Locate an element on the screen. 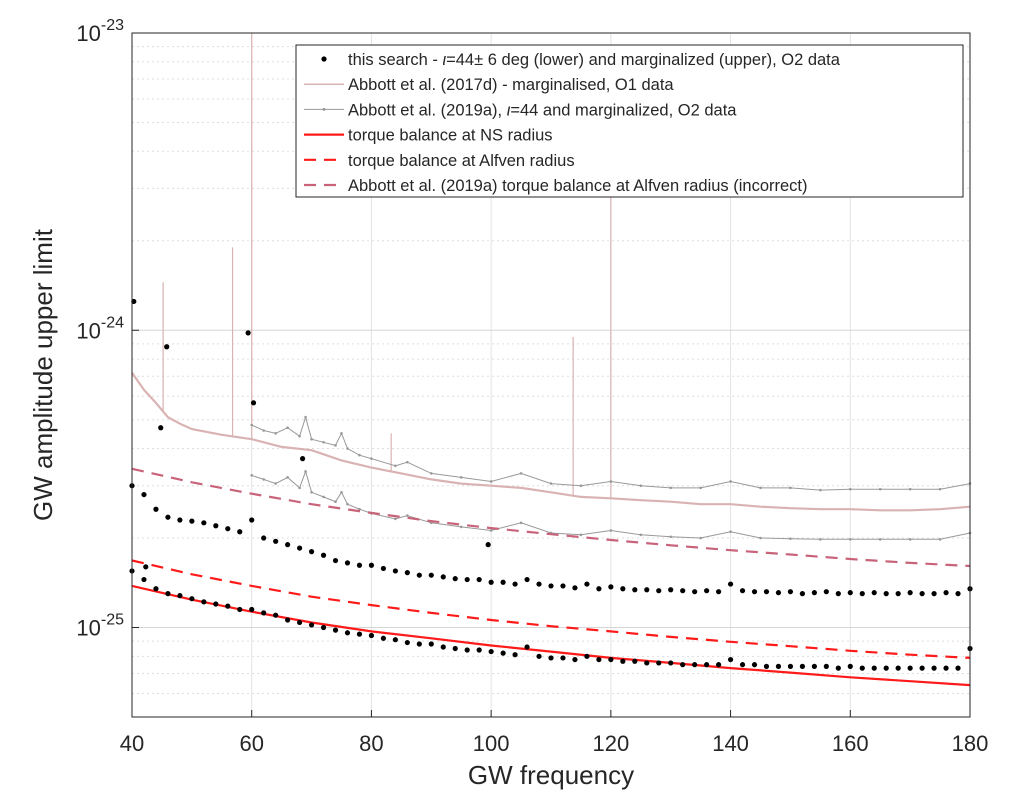 Image resolution: width=1019 pixels, height=805 pixels. x-tick-label: 80 is located at coordinates (371, 743).